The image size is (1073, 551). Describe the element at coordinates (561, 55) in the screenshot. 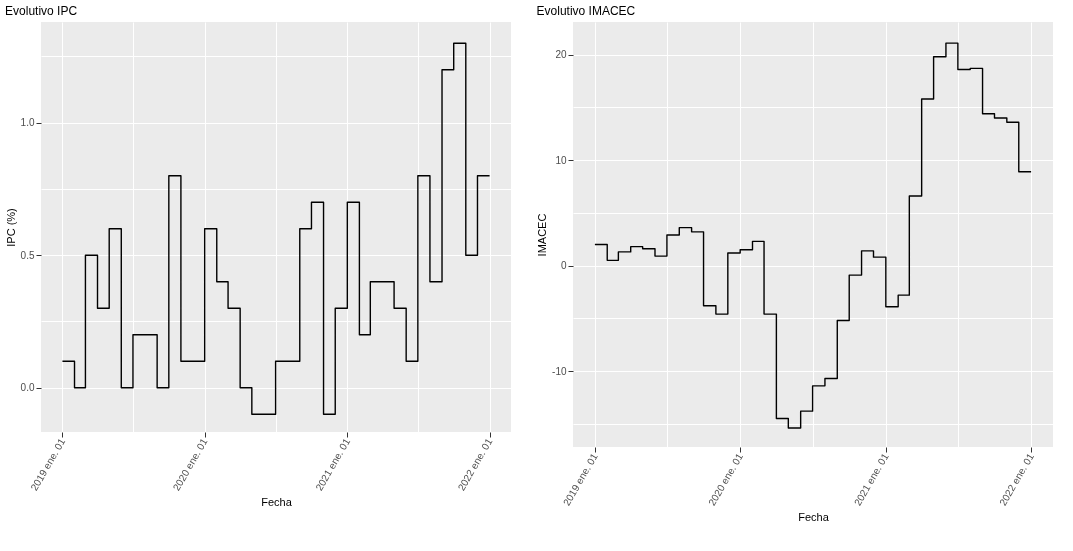

I see `y-tick-label: 20` at that location.